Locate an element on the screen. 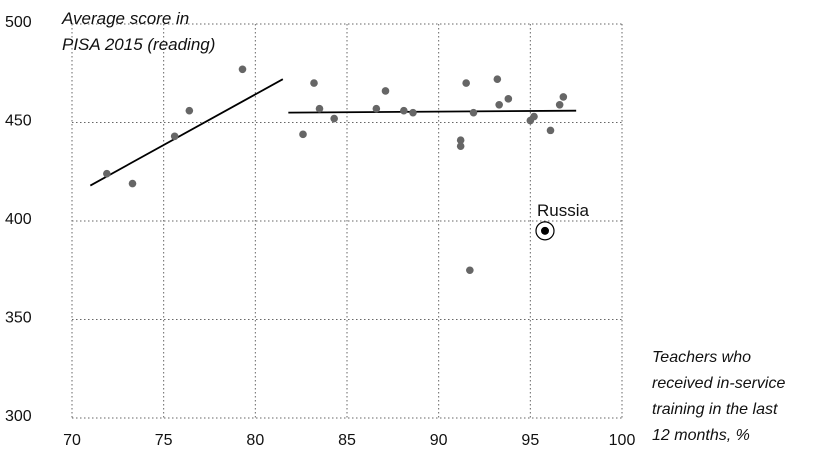 This screenshot has height=450, width=816. russia-ring is located at coordinates (545, 231).